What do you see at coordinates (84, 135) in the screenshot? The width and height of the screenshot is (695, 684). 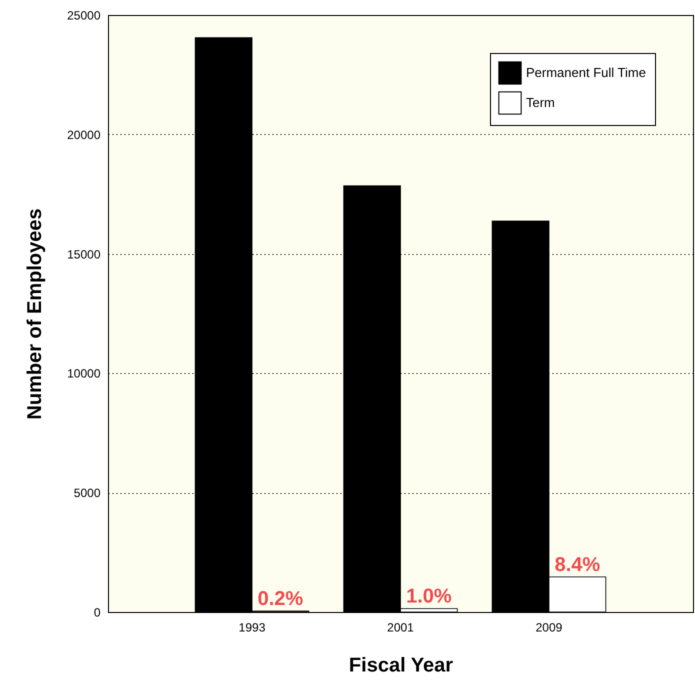 I see `y-tick-label: 20000` at bounding box center [84, 135].